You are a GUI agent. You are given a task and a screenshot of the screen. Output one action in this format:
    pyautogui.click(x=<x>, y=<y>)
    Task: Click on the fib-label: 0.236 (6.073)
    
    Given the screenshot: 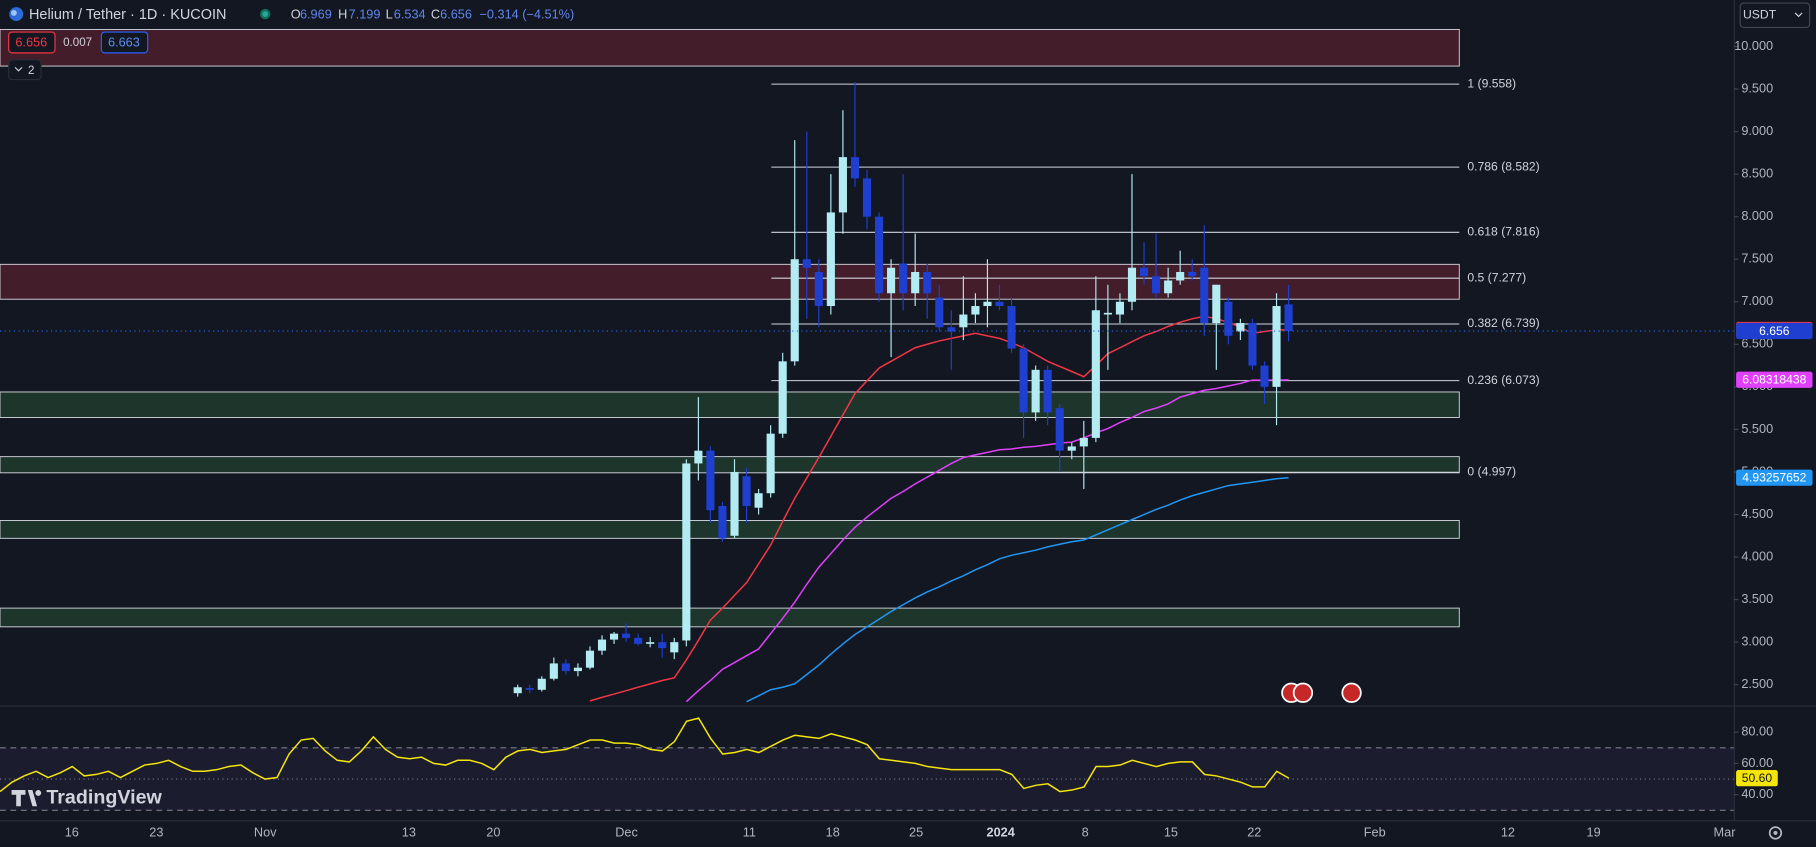 What is the action you would take?
    pyautogui.click(x=1503, y=380)
    